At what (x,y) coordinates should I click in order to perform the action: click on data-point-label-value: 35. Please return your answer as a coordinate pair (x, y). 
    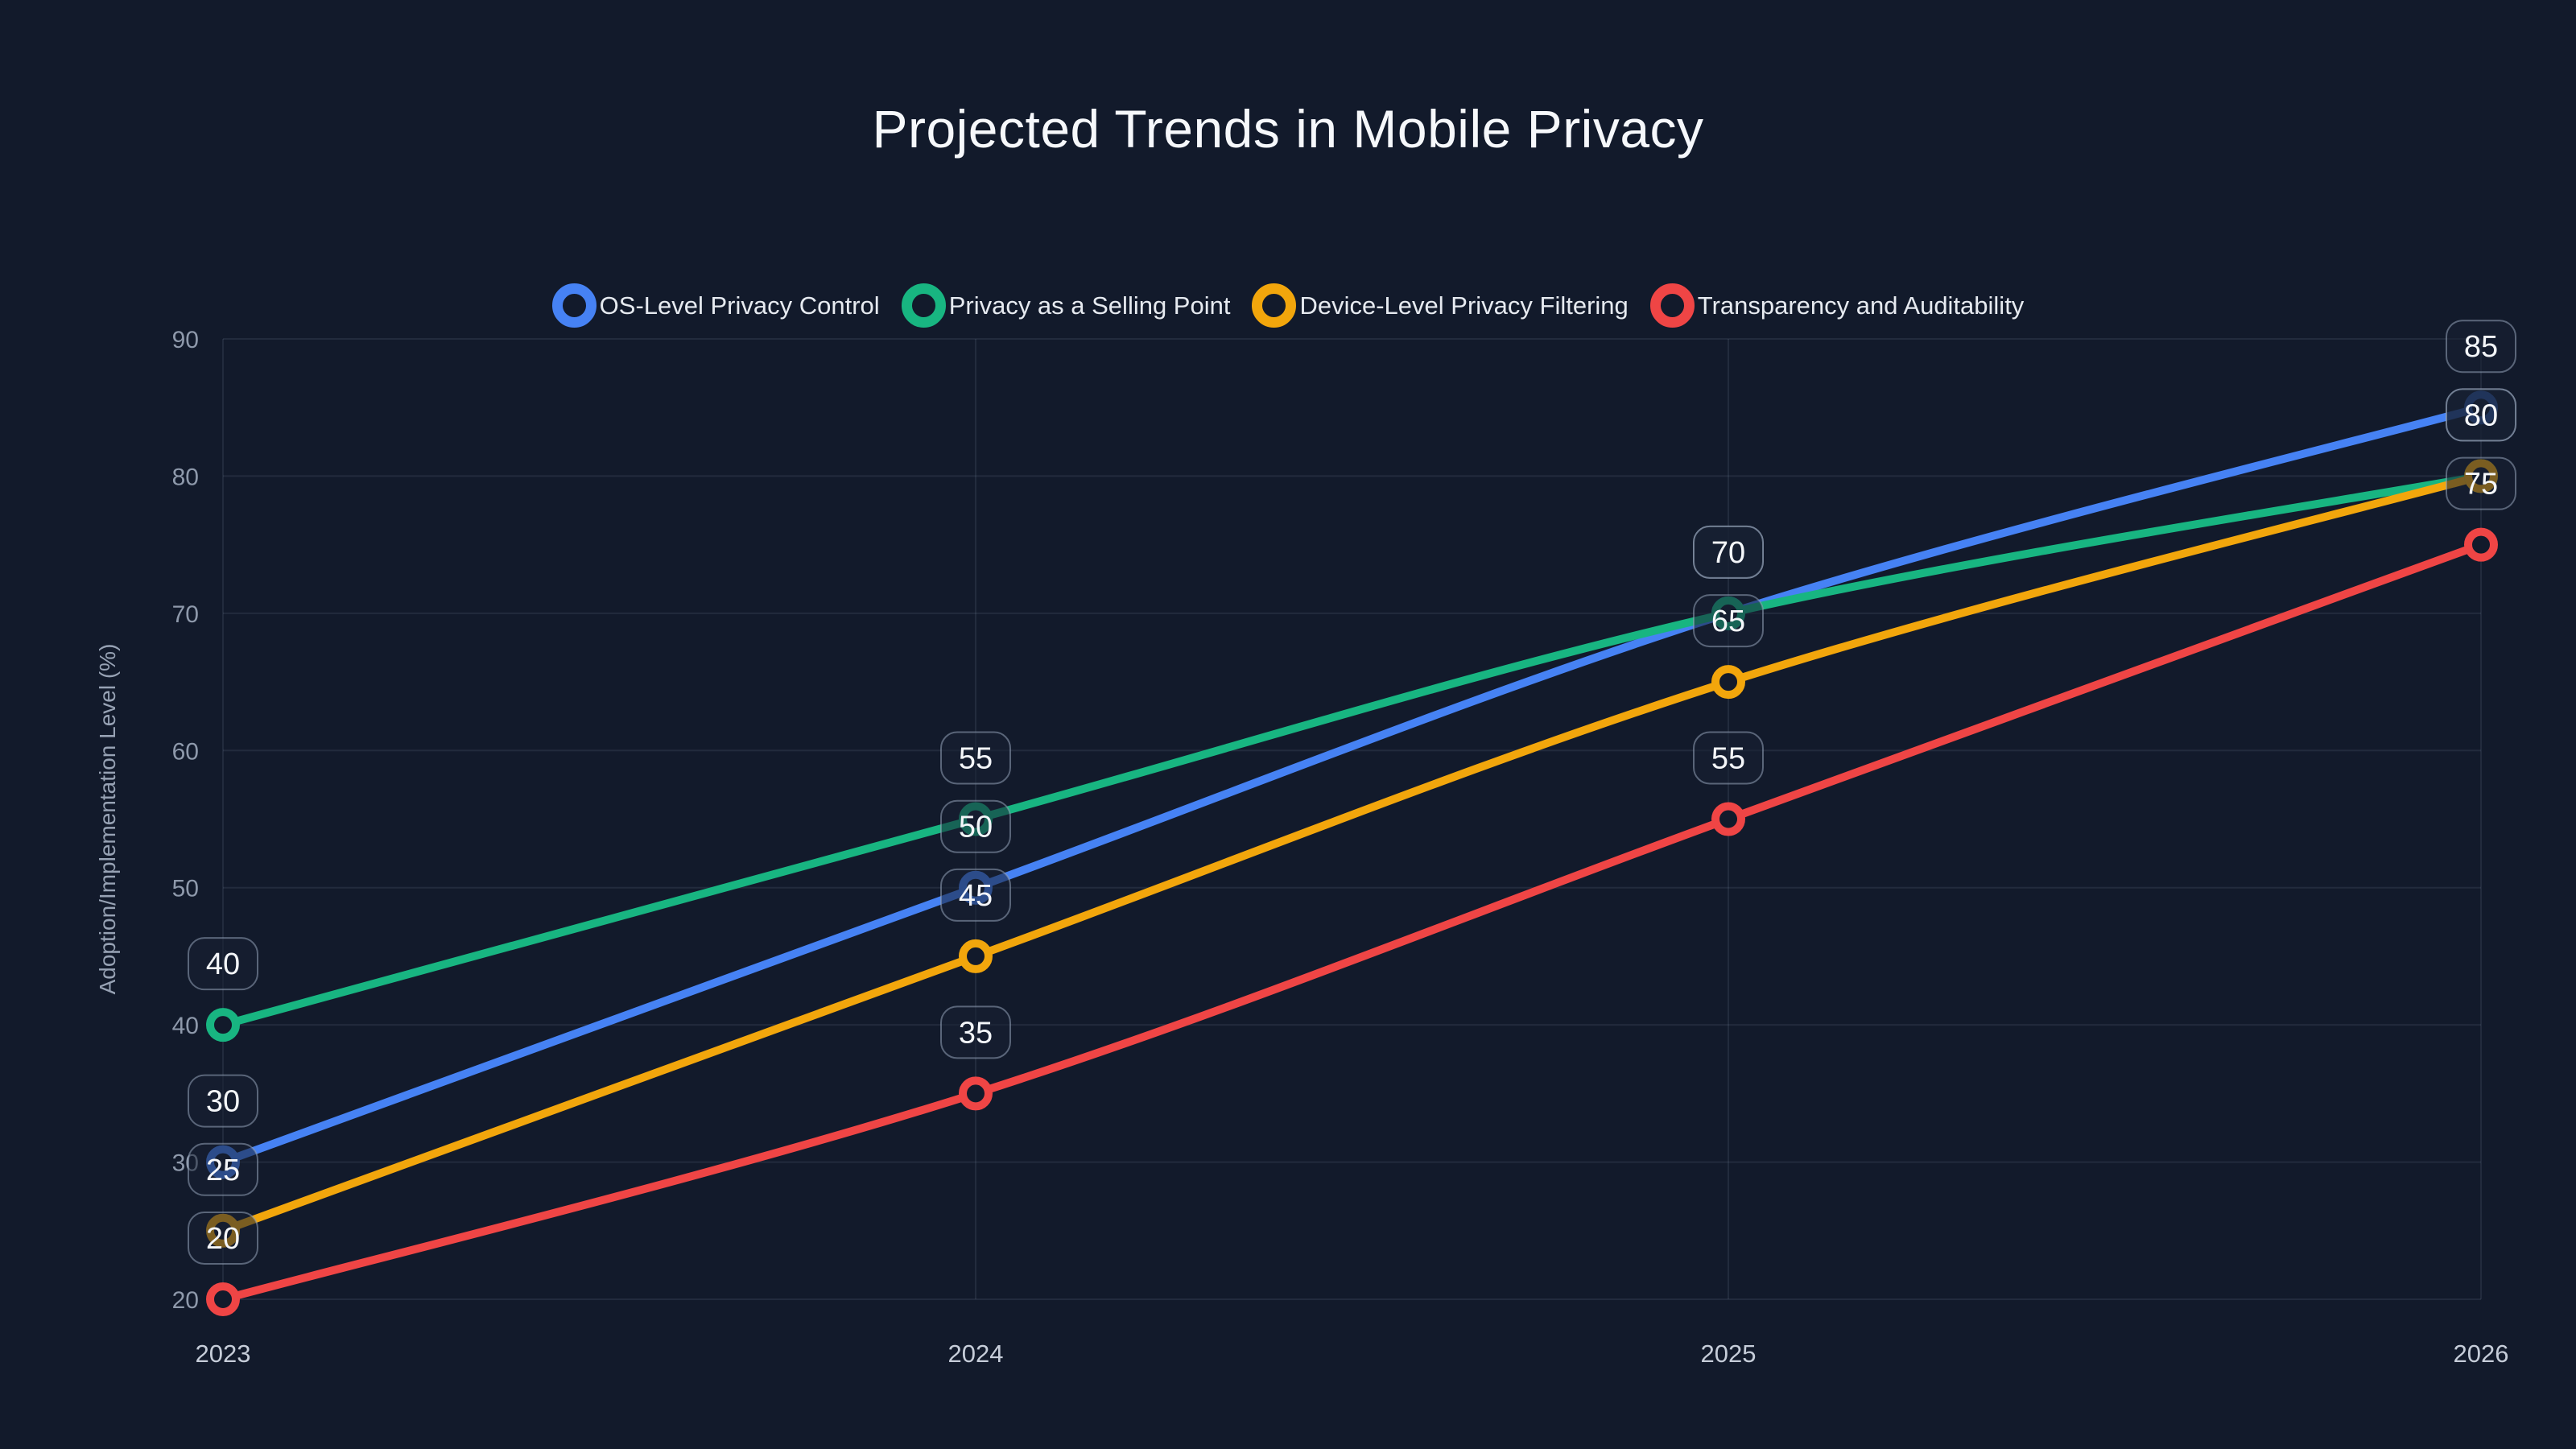
    Looking at the image, I should click on (976, 1033).